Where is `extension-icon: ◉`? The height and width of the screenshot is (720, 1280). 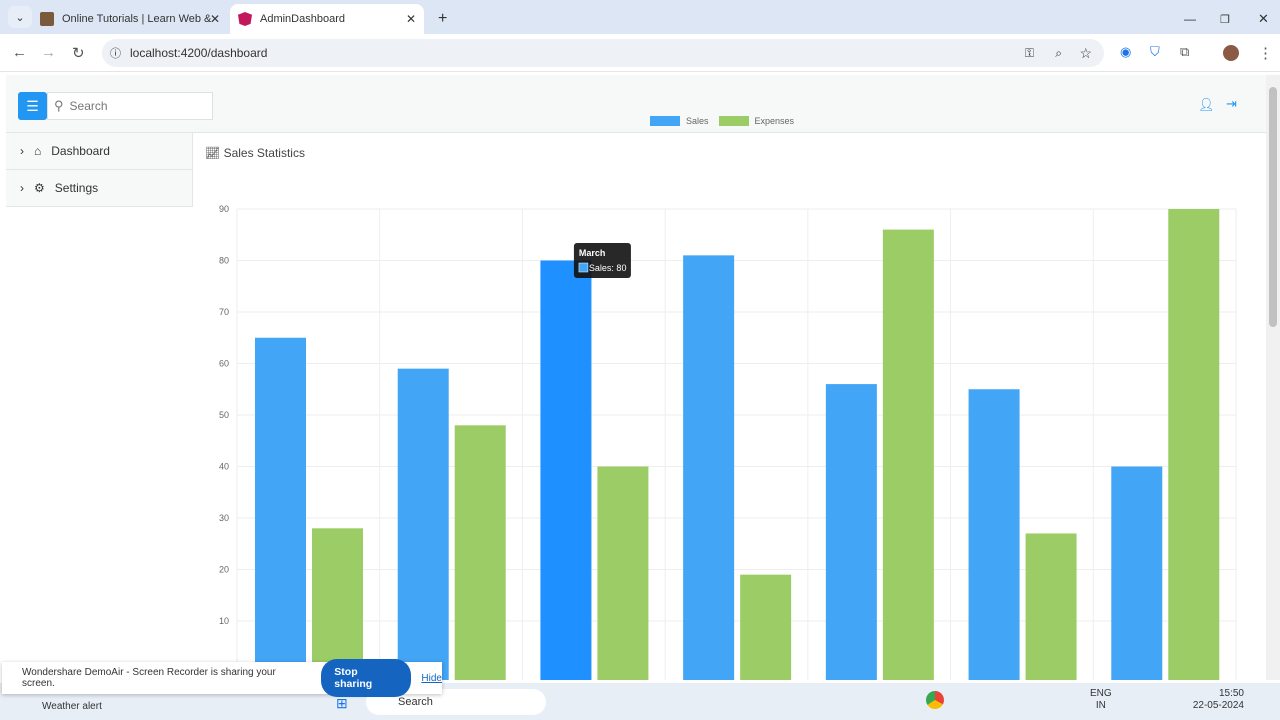
extension-icon: ◉ is located at coordinates (1126, 51).